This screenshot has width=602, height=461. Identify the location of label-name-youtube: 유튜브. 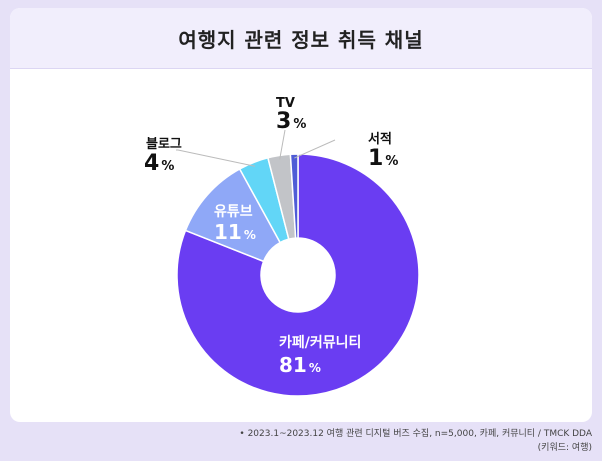
(233, 212).